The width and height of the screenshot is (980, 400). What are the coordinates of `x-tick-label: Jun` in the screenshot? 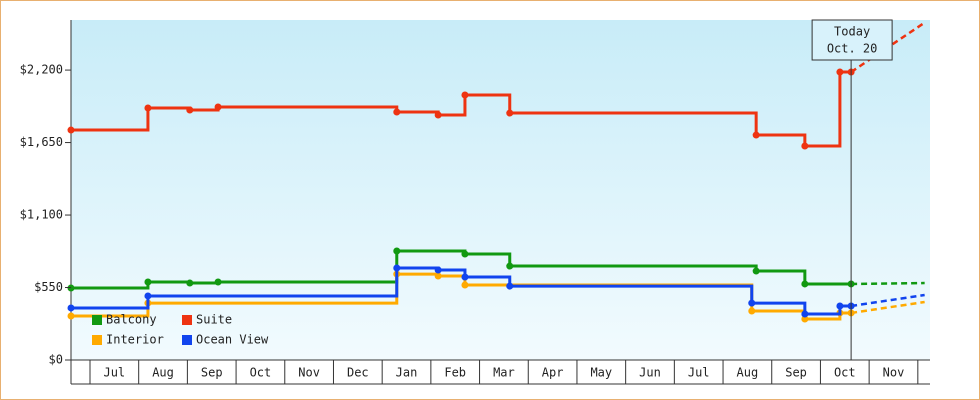 It's located at (650, 373).